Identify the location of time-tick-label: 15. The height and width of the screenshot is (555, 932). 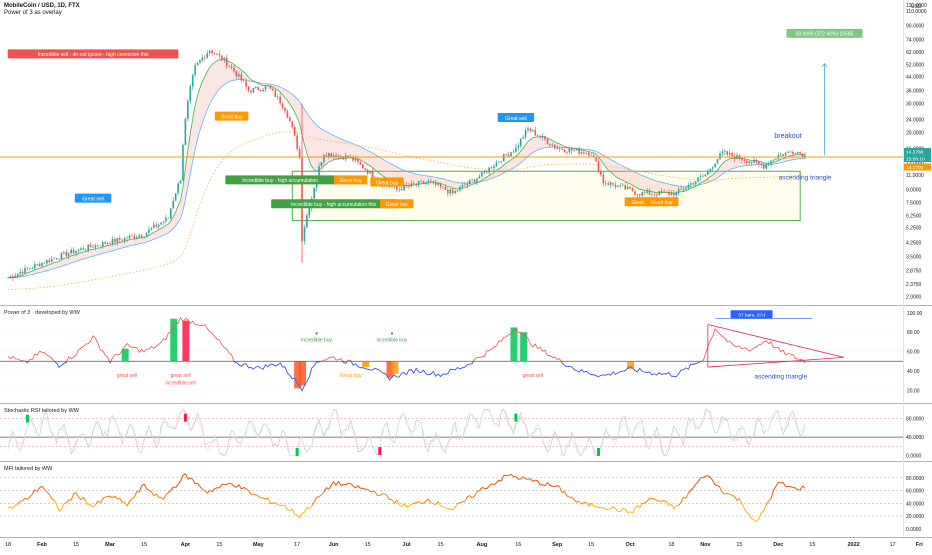
(76, 545).